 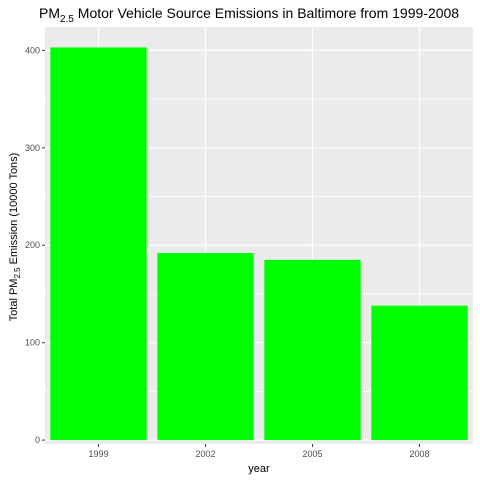 What do you see at coordinates (32, 148) in the screenshot?
I see `y-tick-label: 300` at bounding box center [32, 148].